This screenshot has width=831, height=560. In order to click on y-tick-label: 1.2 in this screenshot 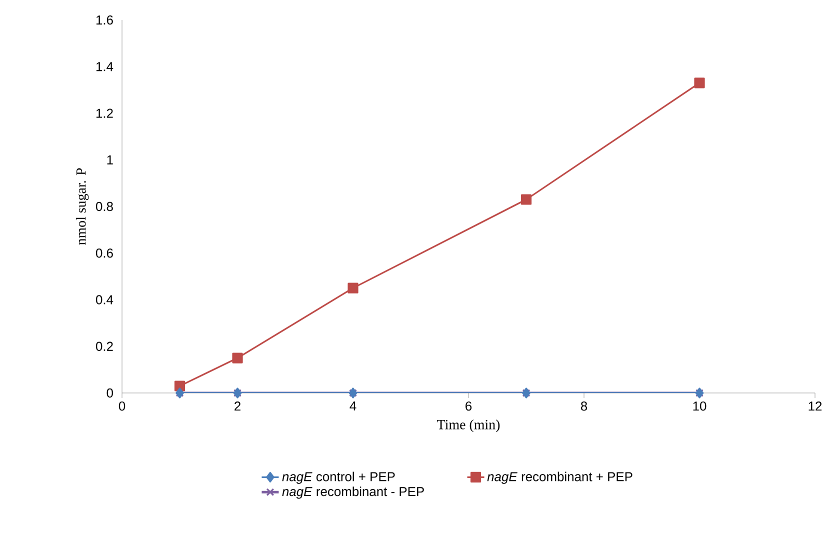, I will do `click(104, 113)`.